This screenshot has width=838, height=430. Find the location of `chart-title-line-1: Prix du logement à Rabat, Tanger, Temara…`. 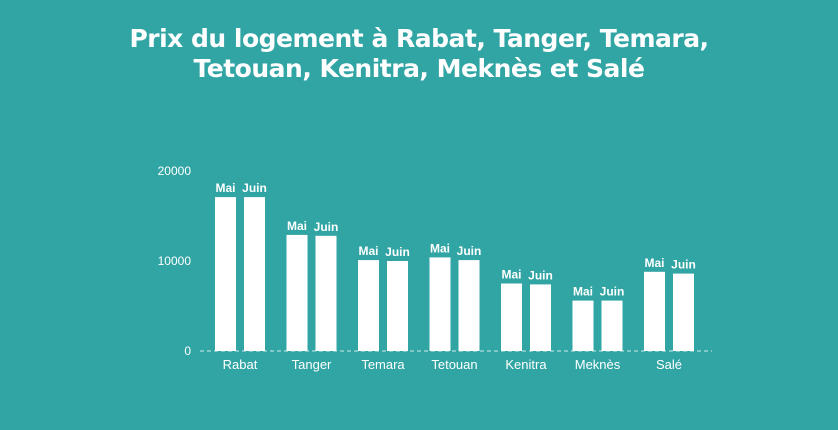

chart-title-line-1: Prix du logement à Rabat, Tanger, Temara… is located at coordinates (419, 38).